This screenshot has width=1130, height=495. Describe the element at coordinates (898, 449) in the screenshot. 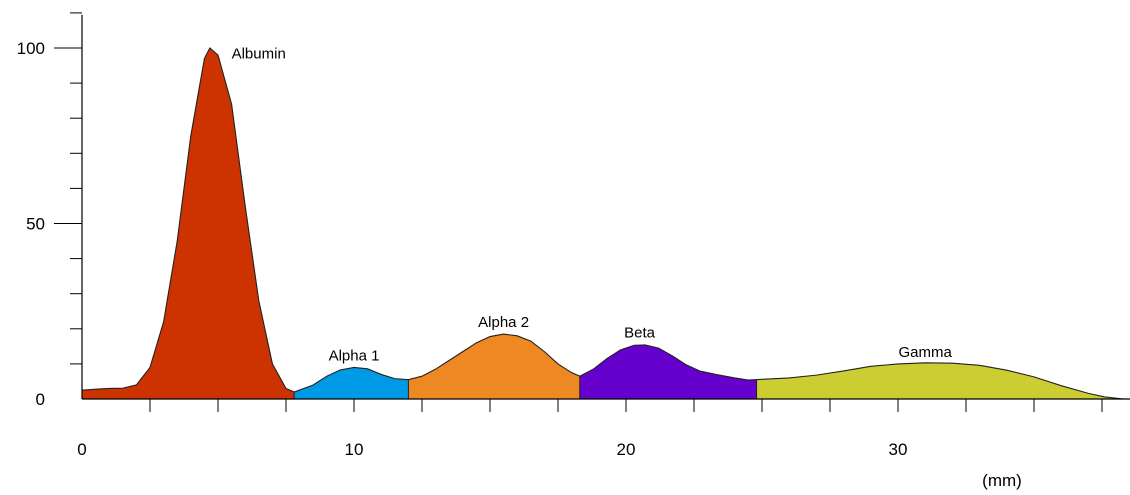

I see `x-tick-label: 30` at that location.